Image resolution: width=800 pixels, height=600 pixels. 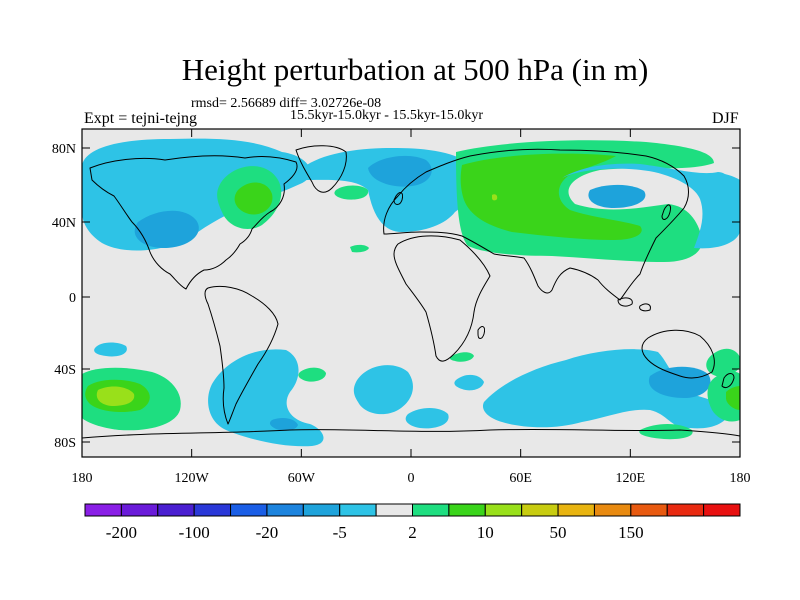 What do you see at coordinates (387, 115) in the screenshot?
I see `period-label: 15.5kyr-15.0kyr - 15.5kyr-15.0kyr` at bounding box center [387, 115].